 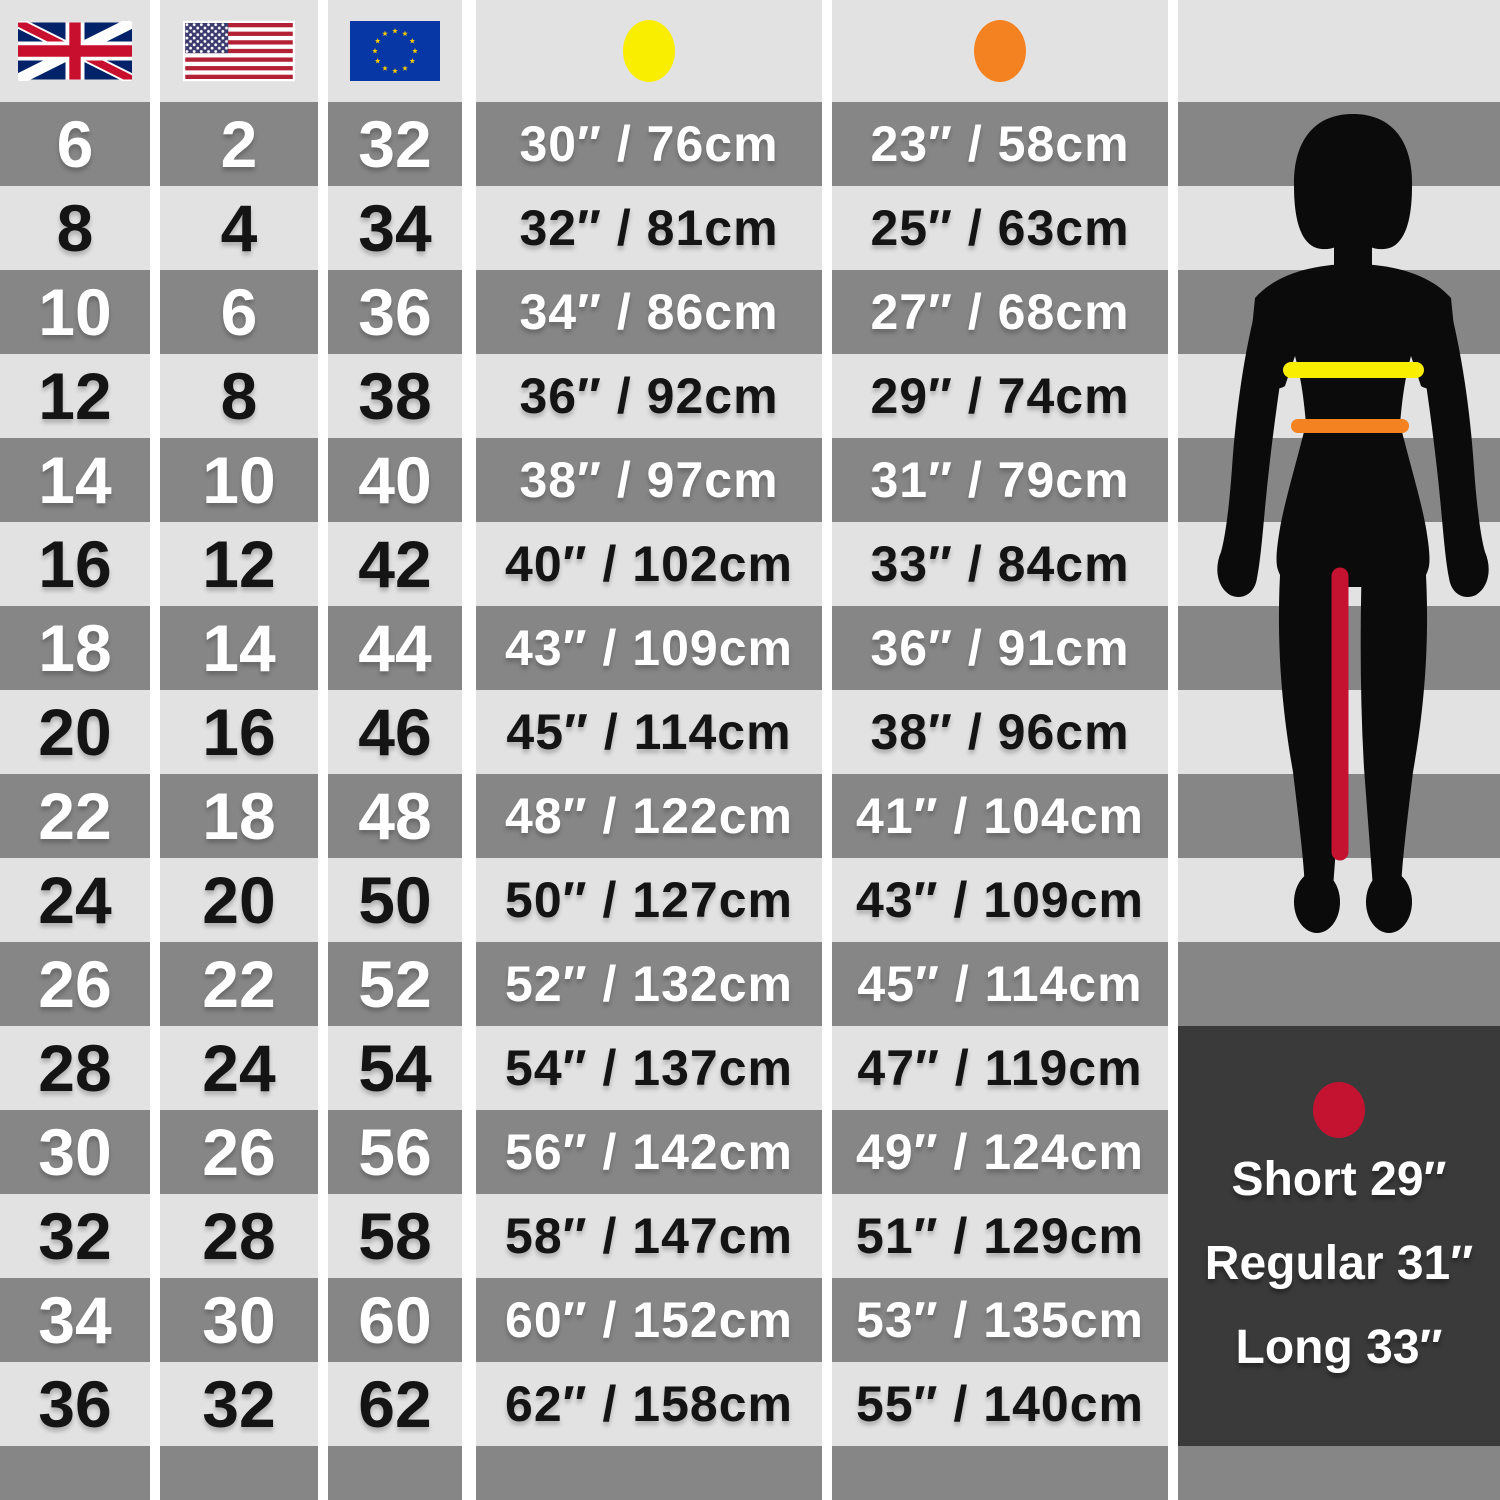 What do you see at coordinates (649, 228) in the screenshot?
I see `cell-bust-row2: 32″ / 81cm` at bounding box center [649, 228].